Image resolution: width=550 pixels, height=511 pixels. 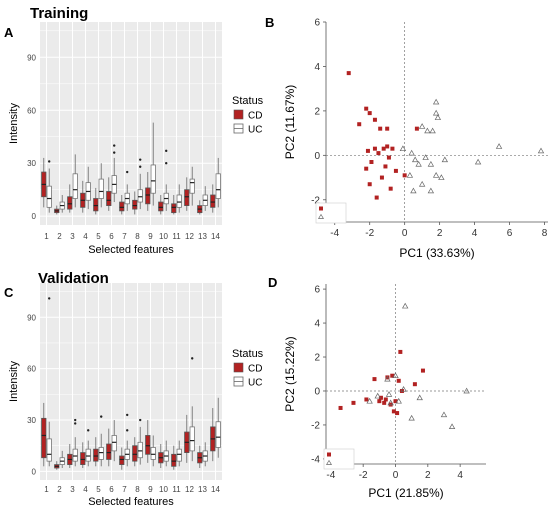 What do you see at coordinates (202, 489) in the screenshot?
I see `x-tick-label: 13` at bounding box center [202, 489].